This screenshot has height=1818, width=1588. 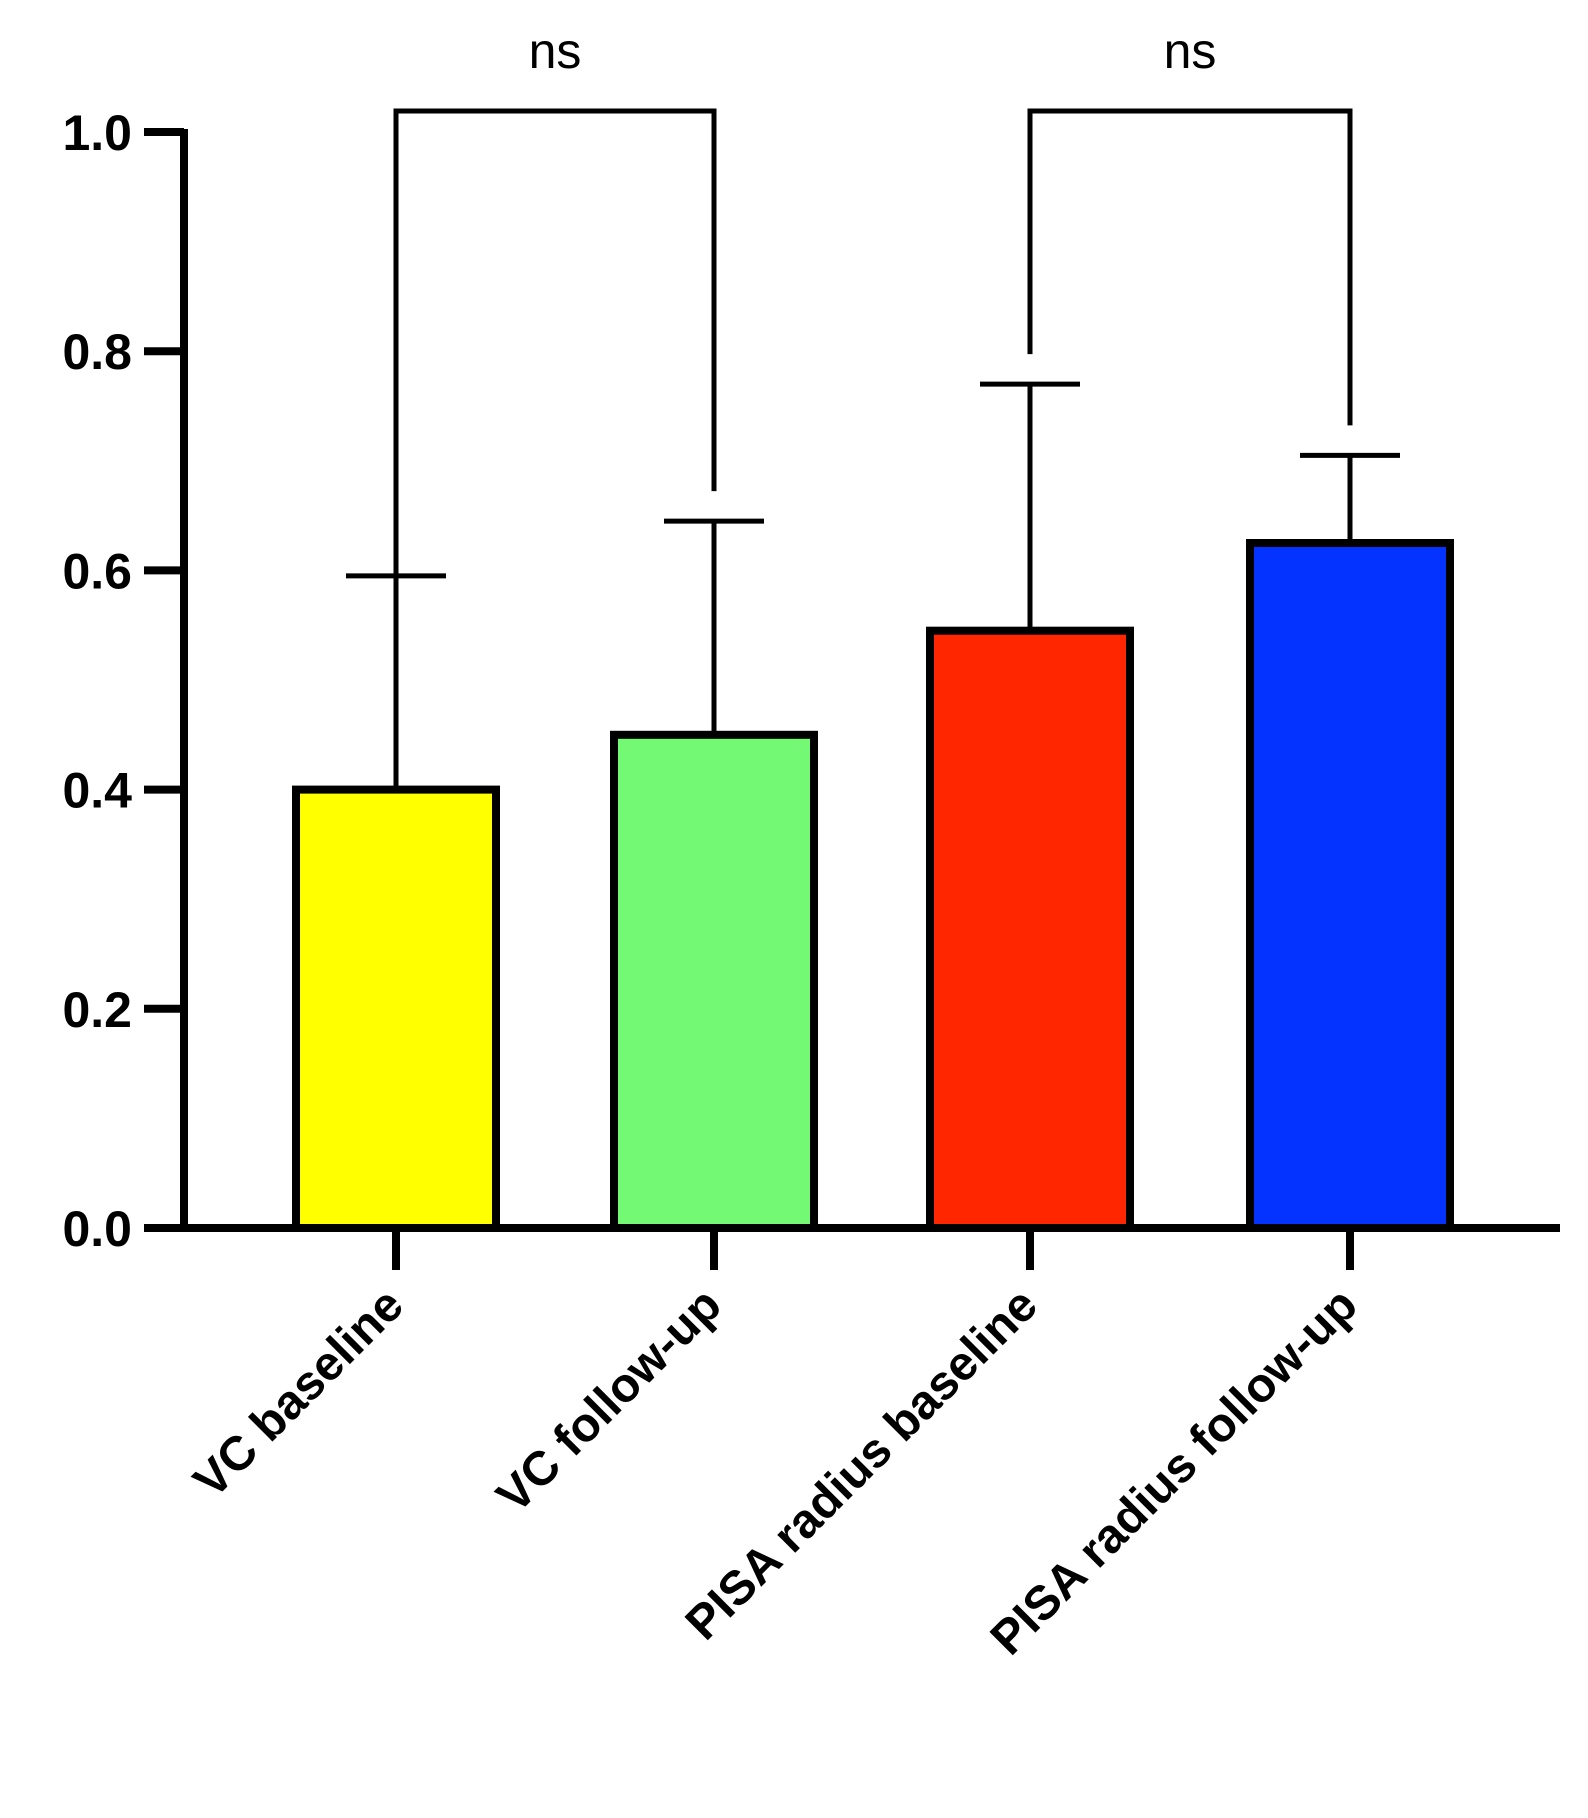 What do you see at coordinates (1190, 51) in the screenshot?
I see `significance-label-1: ns` at bounding box center [1190, 51].